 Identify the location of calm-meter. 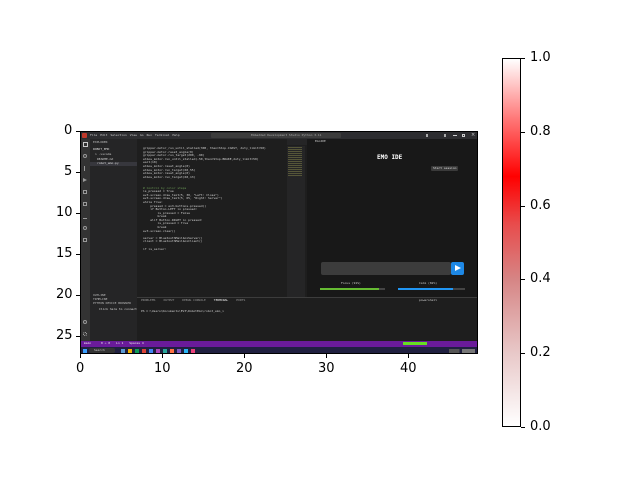
(431, 289).